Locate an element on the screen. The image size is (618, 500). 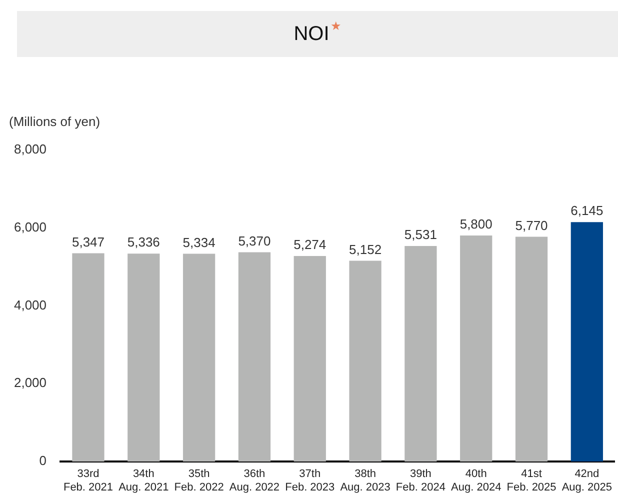
data-label: 5,274 is located at coordinates (310, 244).